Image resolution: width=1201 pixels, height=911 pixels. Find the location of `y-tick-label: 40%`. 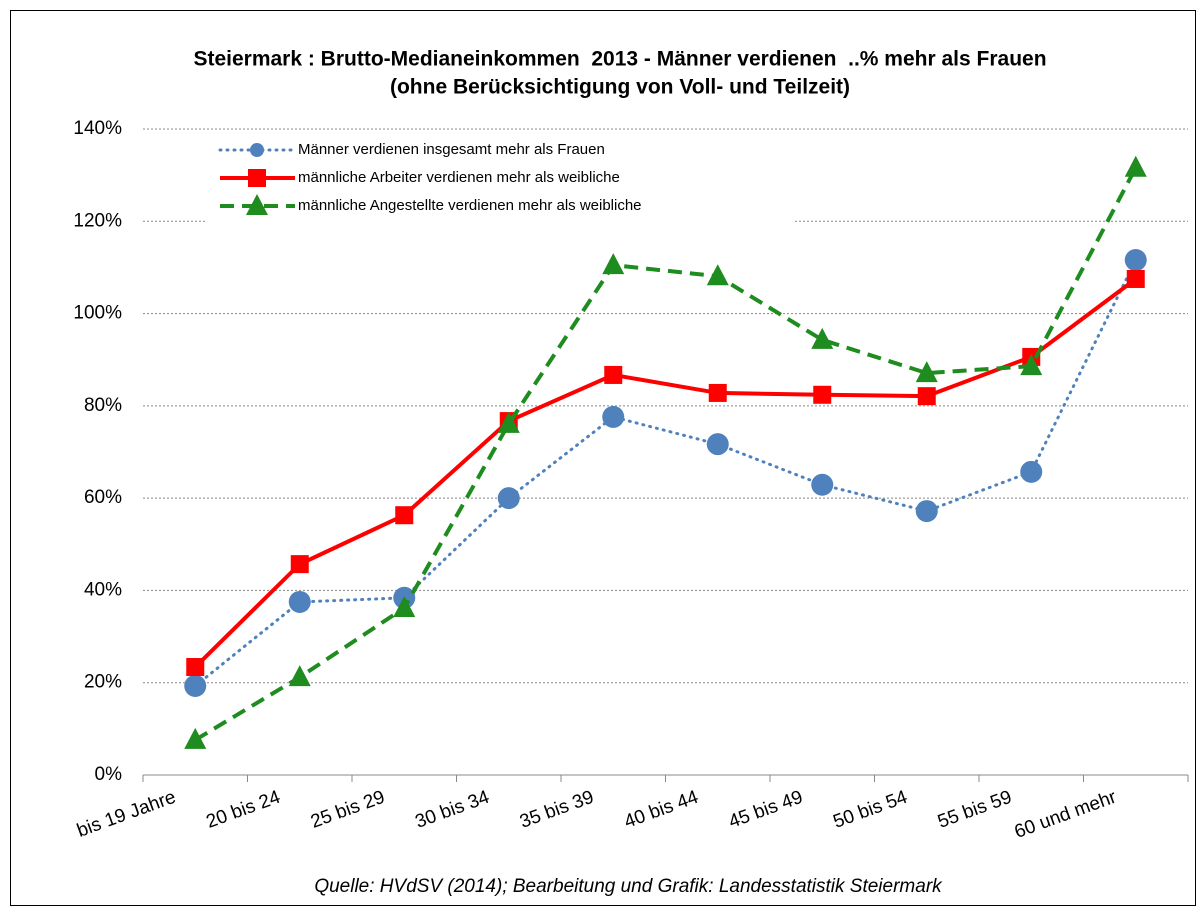

y-tick-label: 40% is located at coordinates (103, 589).